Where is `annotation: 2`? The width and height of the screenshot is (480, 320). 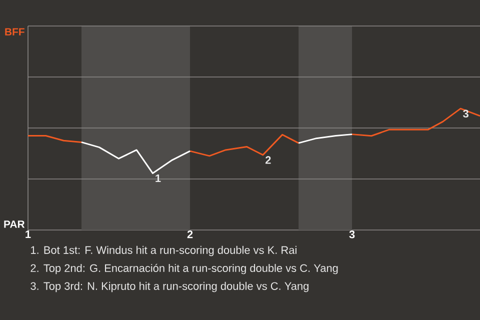
annotation: 2 is located at coordinates (268, 160).